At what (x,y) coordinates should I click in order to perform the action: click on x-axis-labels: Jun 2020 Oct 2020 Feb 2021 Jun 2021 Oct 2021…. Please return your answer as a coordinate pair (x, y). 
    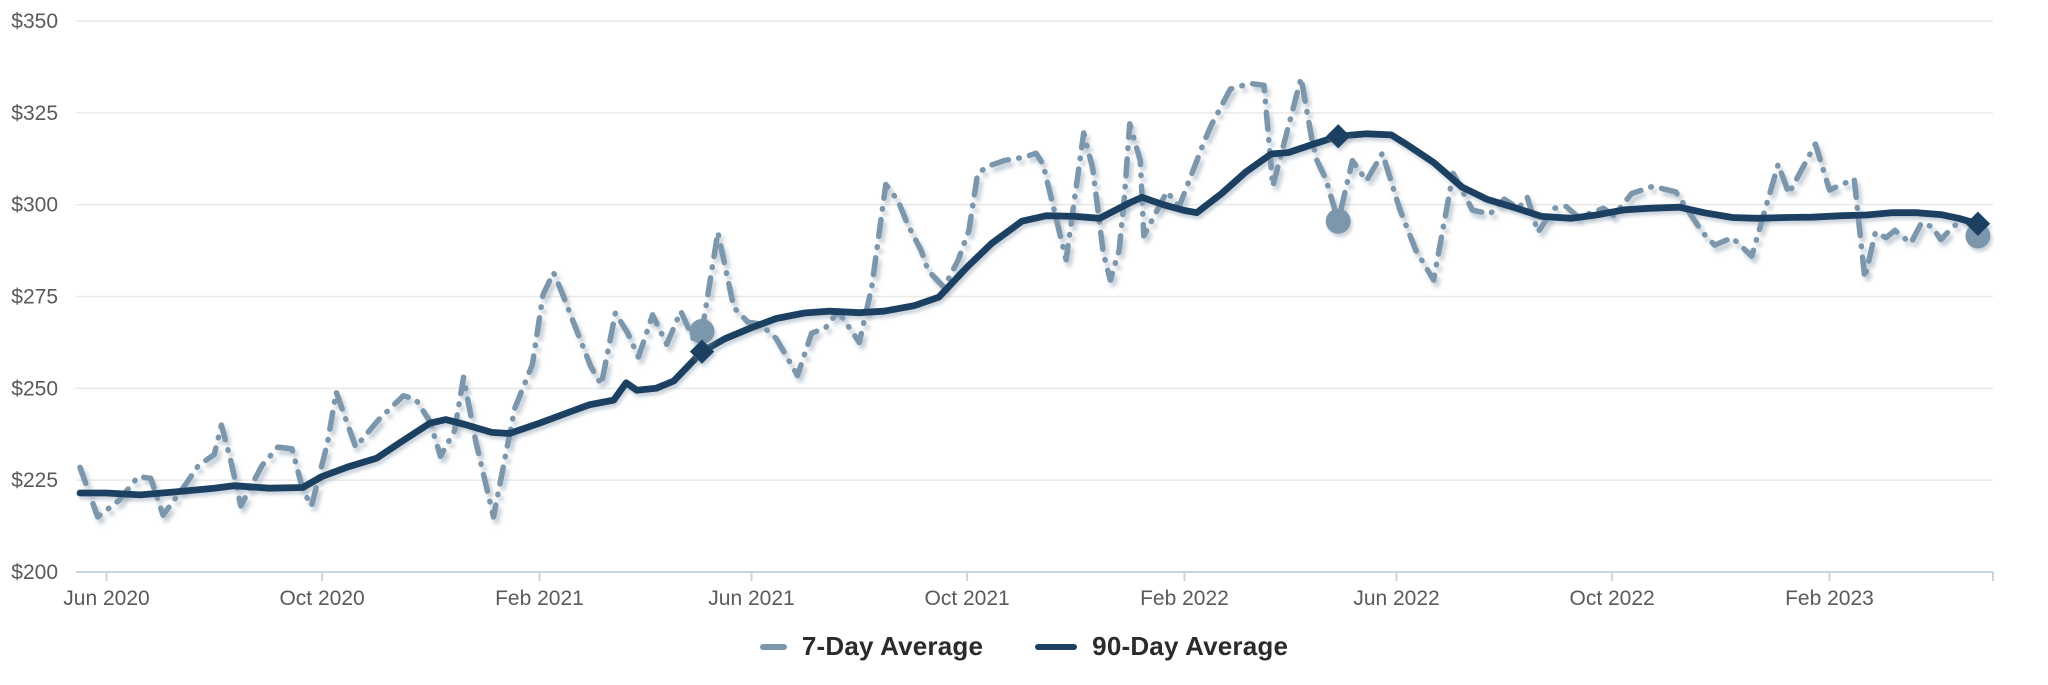
    Looking at the image, I should click on (968, 598).